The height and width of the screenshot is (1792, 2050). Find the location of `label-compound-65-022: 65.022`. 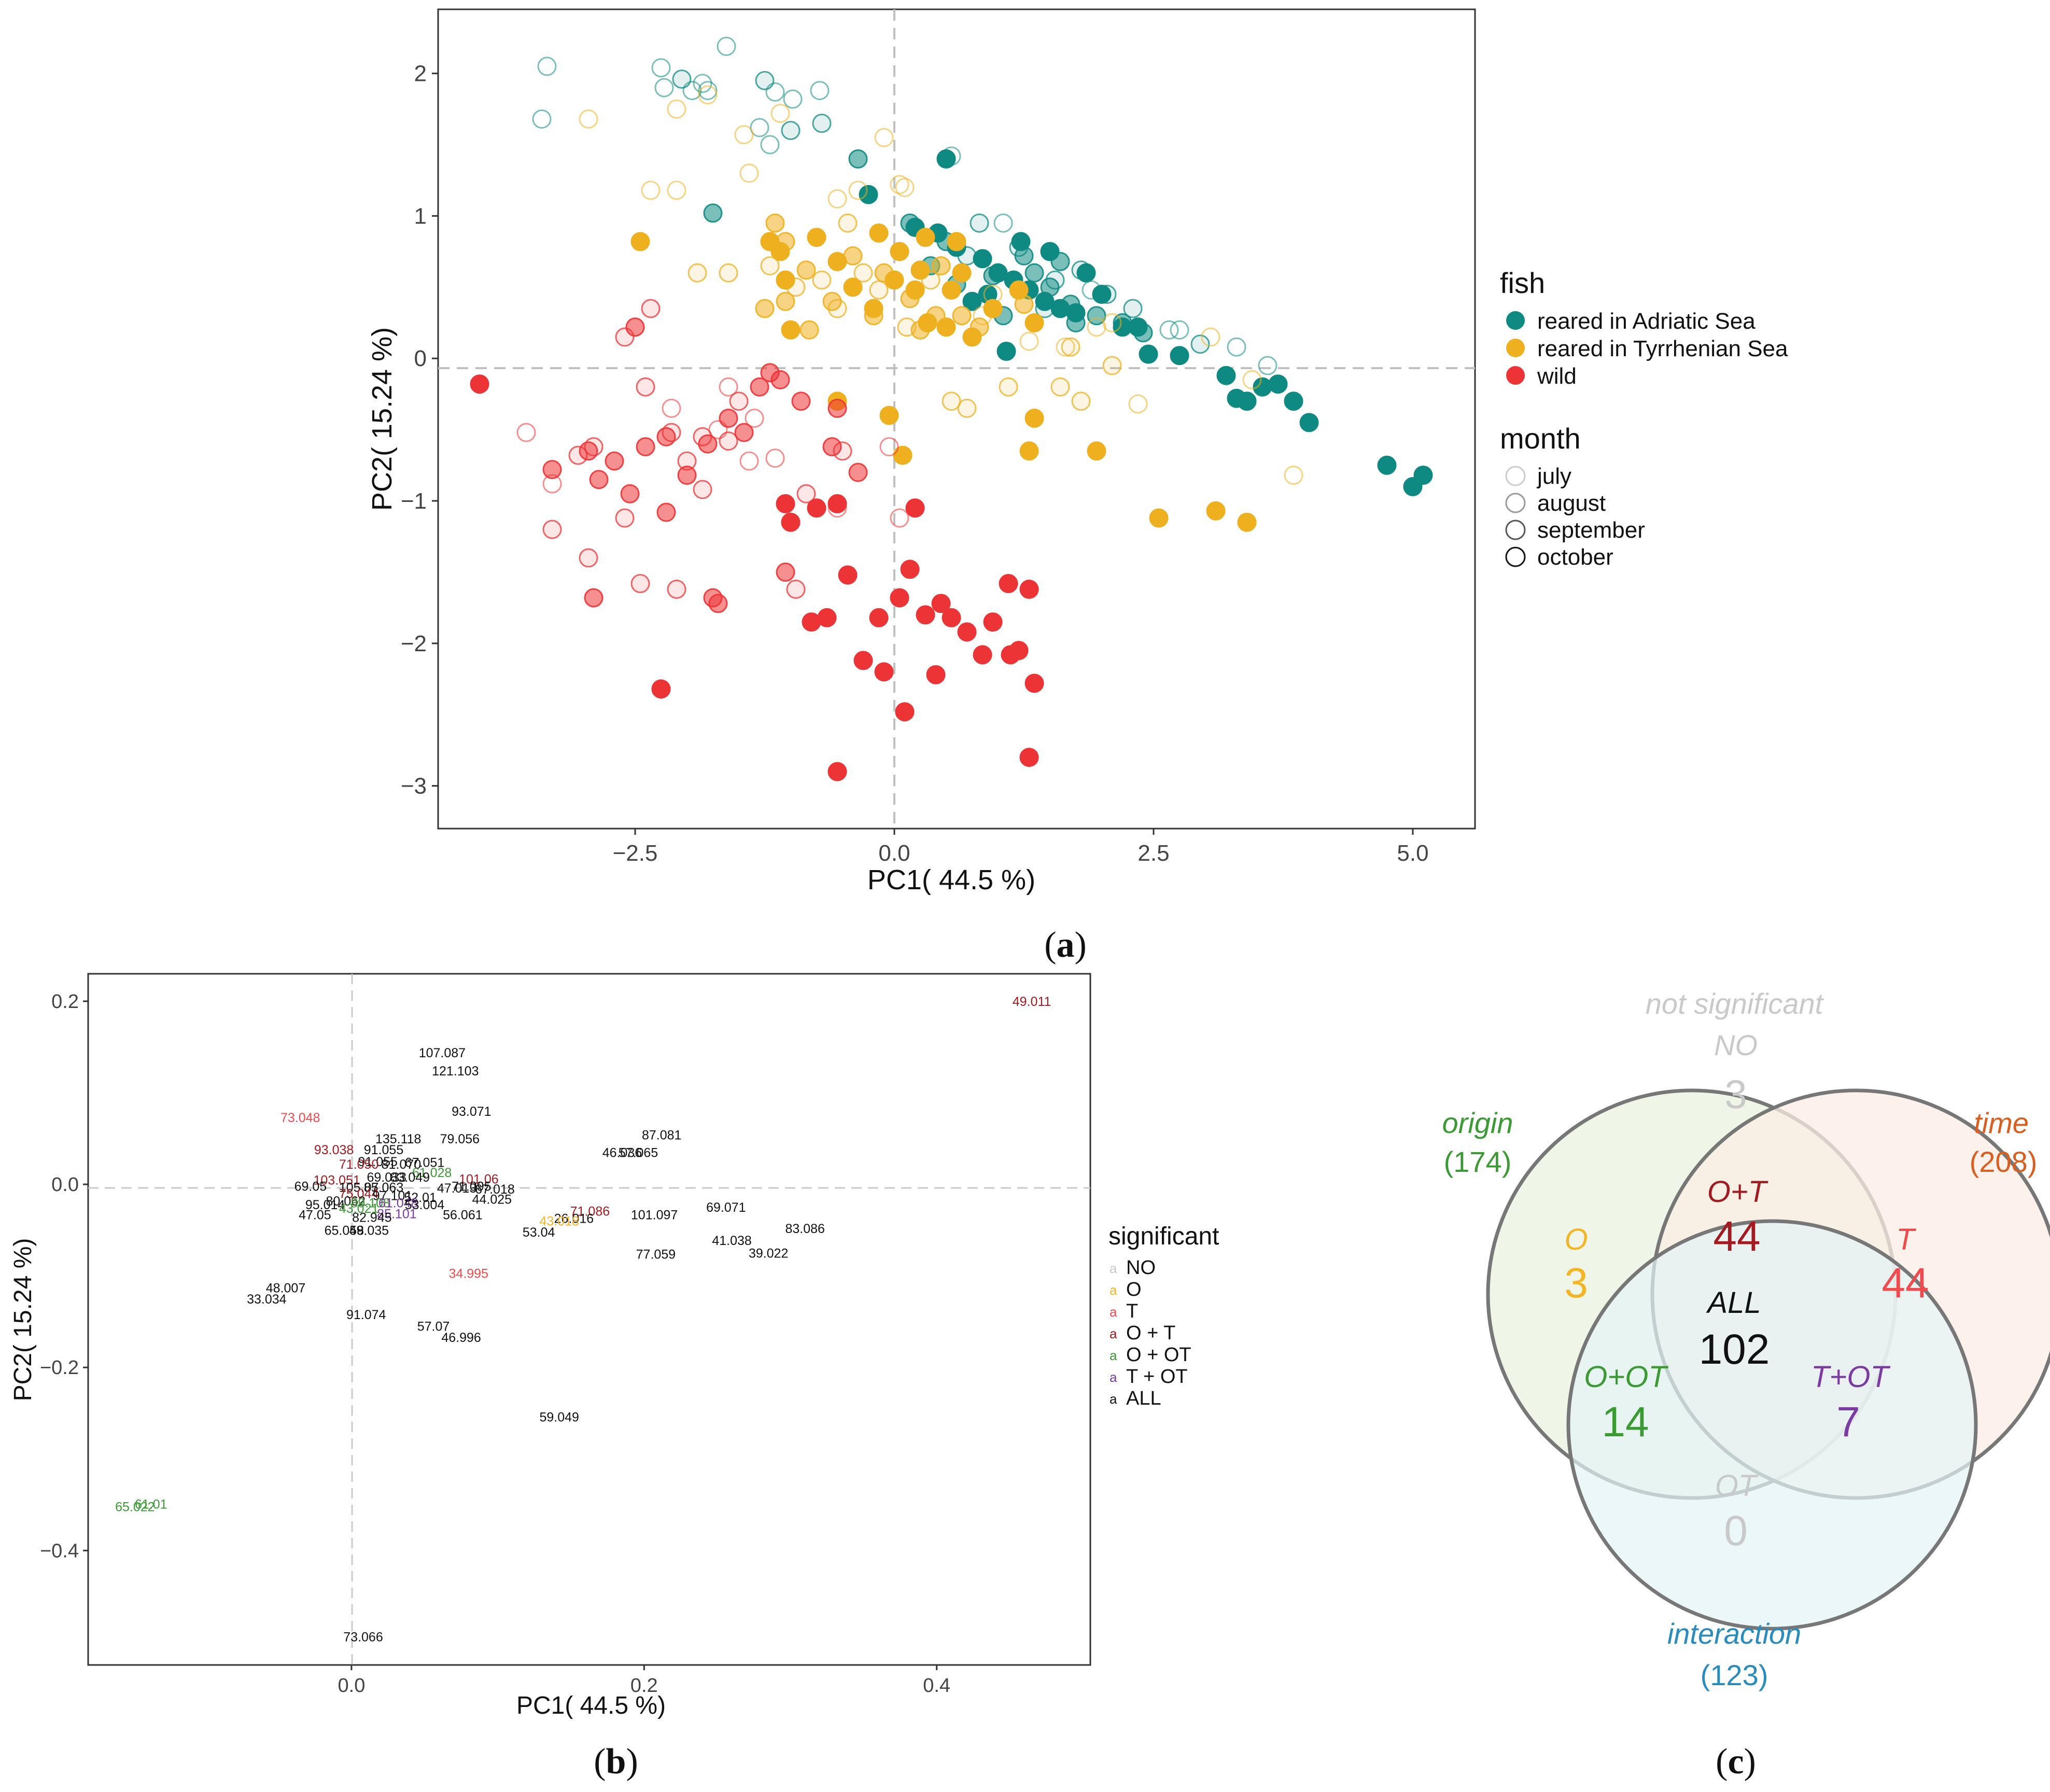

label-compound-65-022: 65.022 is located at coordinates (135, 1507).